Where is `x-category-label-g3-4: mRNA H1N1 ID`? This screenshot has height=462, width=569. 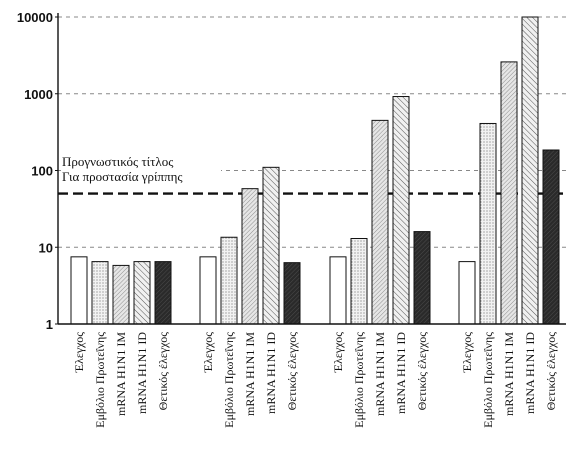
x-category-label-g3-4: mRNA H1N1 ID is located at coordinates (401, 373).